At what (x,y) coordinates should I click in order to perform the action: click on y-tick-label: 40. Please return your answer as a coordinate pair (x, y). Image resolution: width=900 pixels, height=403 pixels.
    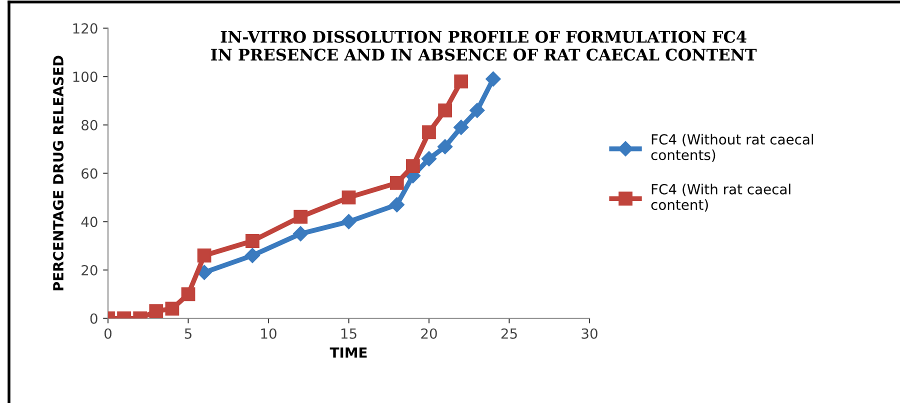
    Looking at the image, I should click on (89, 222).